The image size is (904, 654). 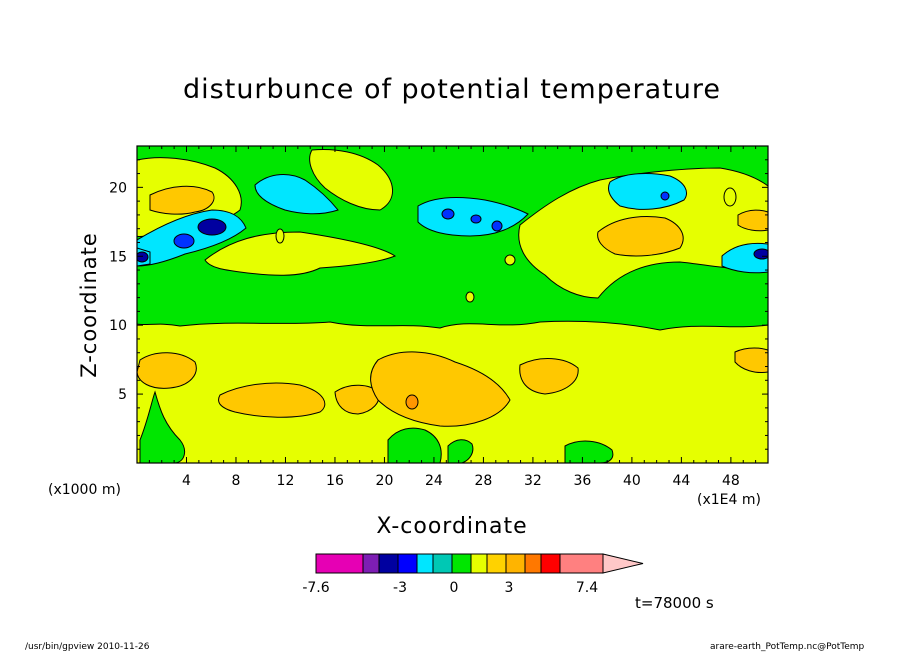 What do you see at coordinates (533, 481) in the screenshot?
I see `x-tick-label: 32` at bounding box center [533, 481].